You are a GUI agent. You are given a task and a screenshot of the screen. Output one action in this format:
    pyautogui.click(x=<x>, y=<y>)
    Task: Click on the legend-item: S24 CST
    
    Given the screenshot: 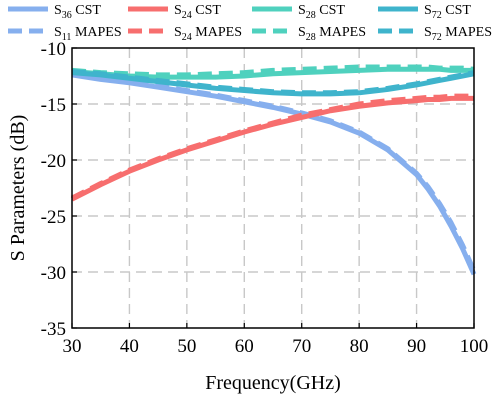 What is the action you would take?
    pyautogui.click(x=174, y=12)
    